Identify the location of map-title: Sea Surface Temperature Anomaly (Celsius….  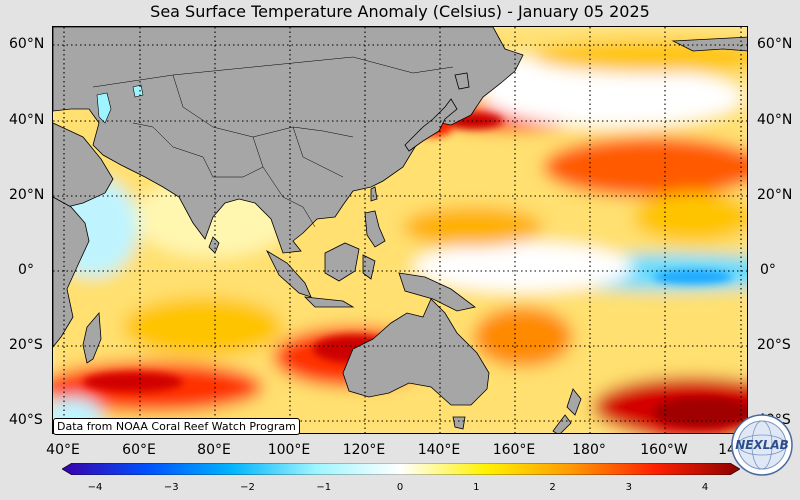
(400, 11).